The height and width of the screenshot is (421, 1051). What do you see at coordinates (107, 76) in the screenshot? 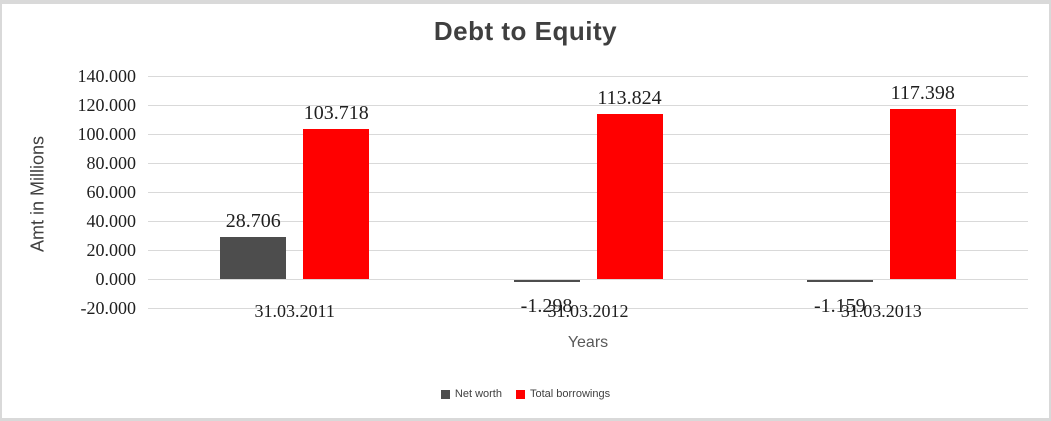
I see `y-axis-tick-label: 140.000` at bounding box center [107, 76].